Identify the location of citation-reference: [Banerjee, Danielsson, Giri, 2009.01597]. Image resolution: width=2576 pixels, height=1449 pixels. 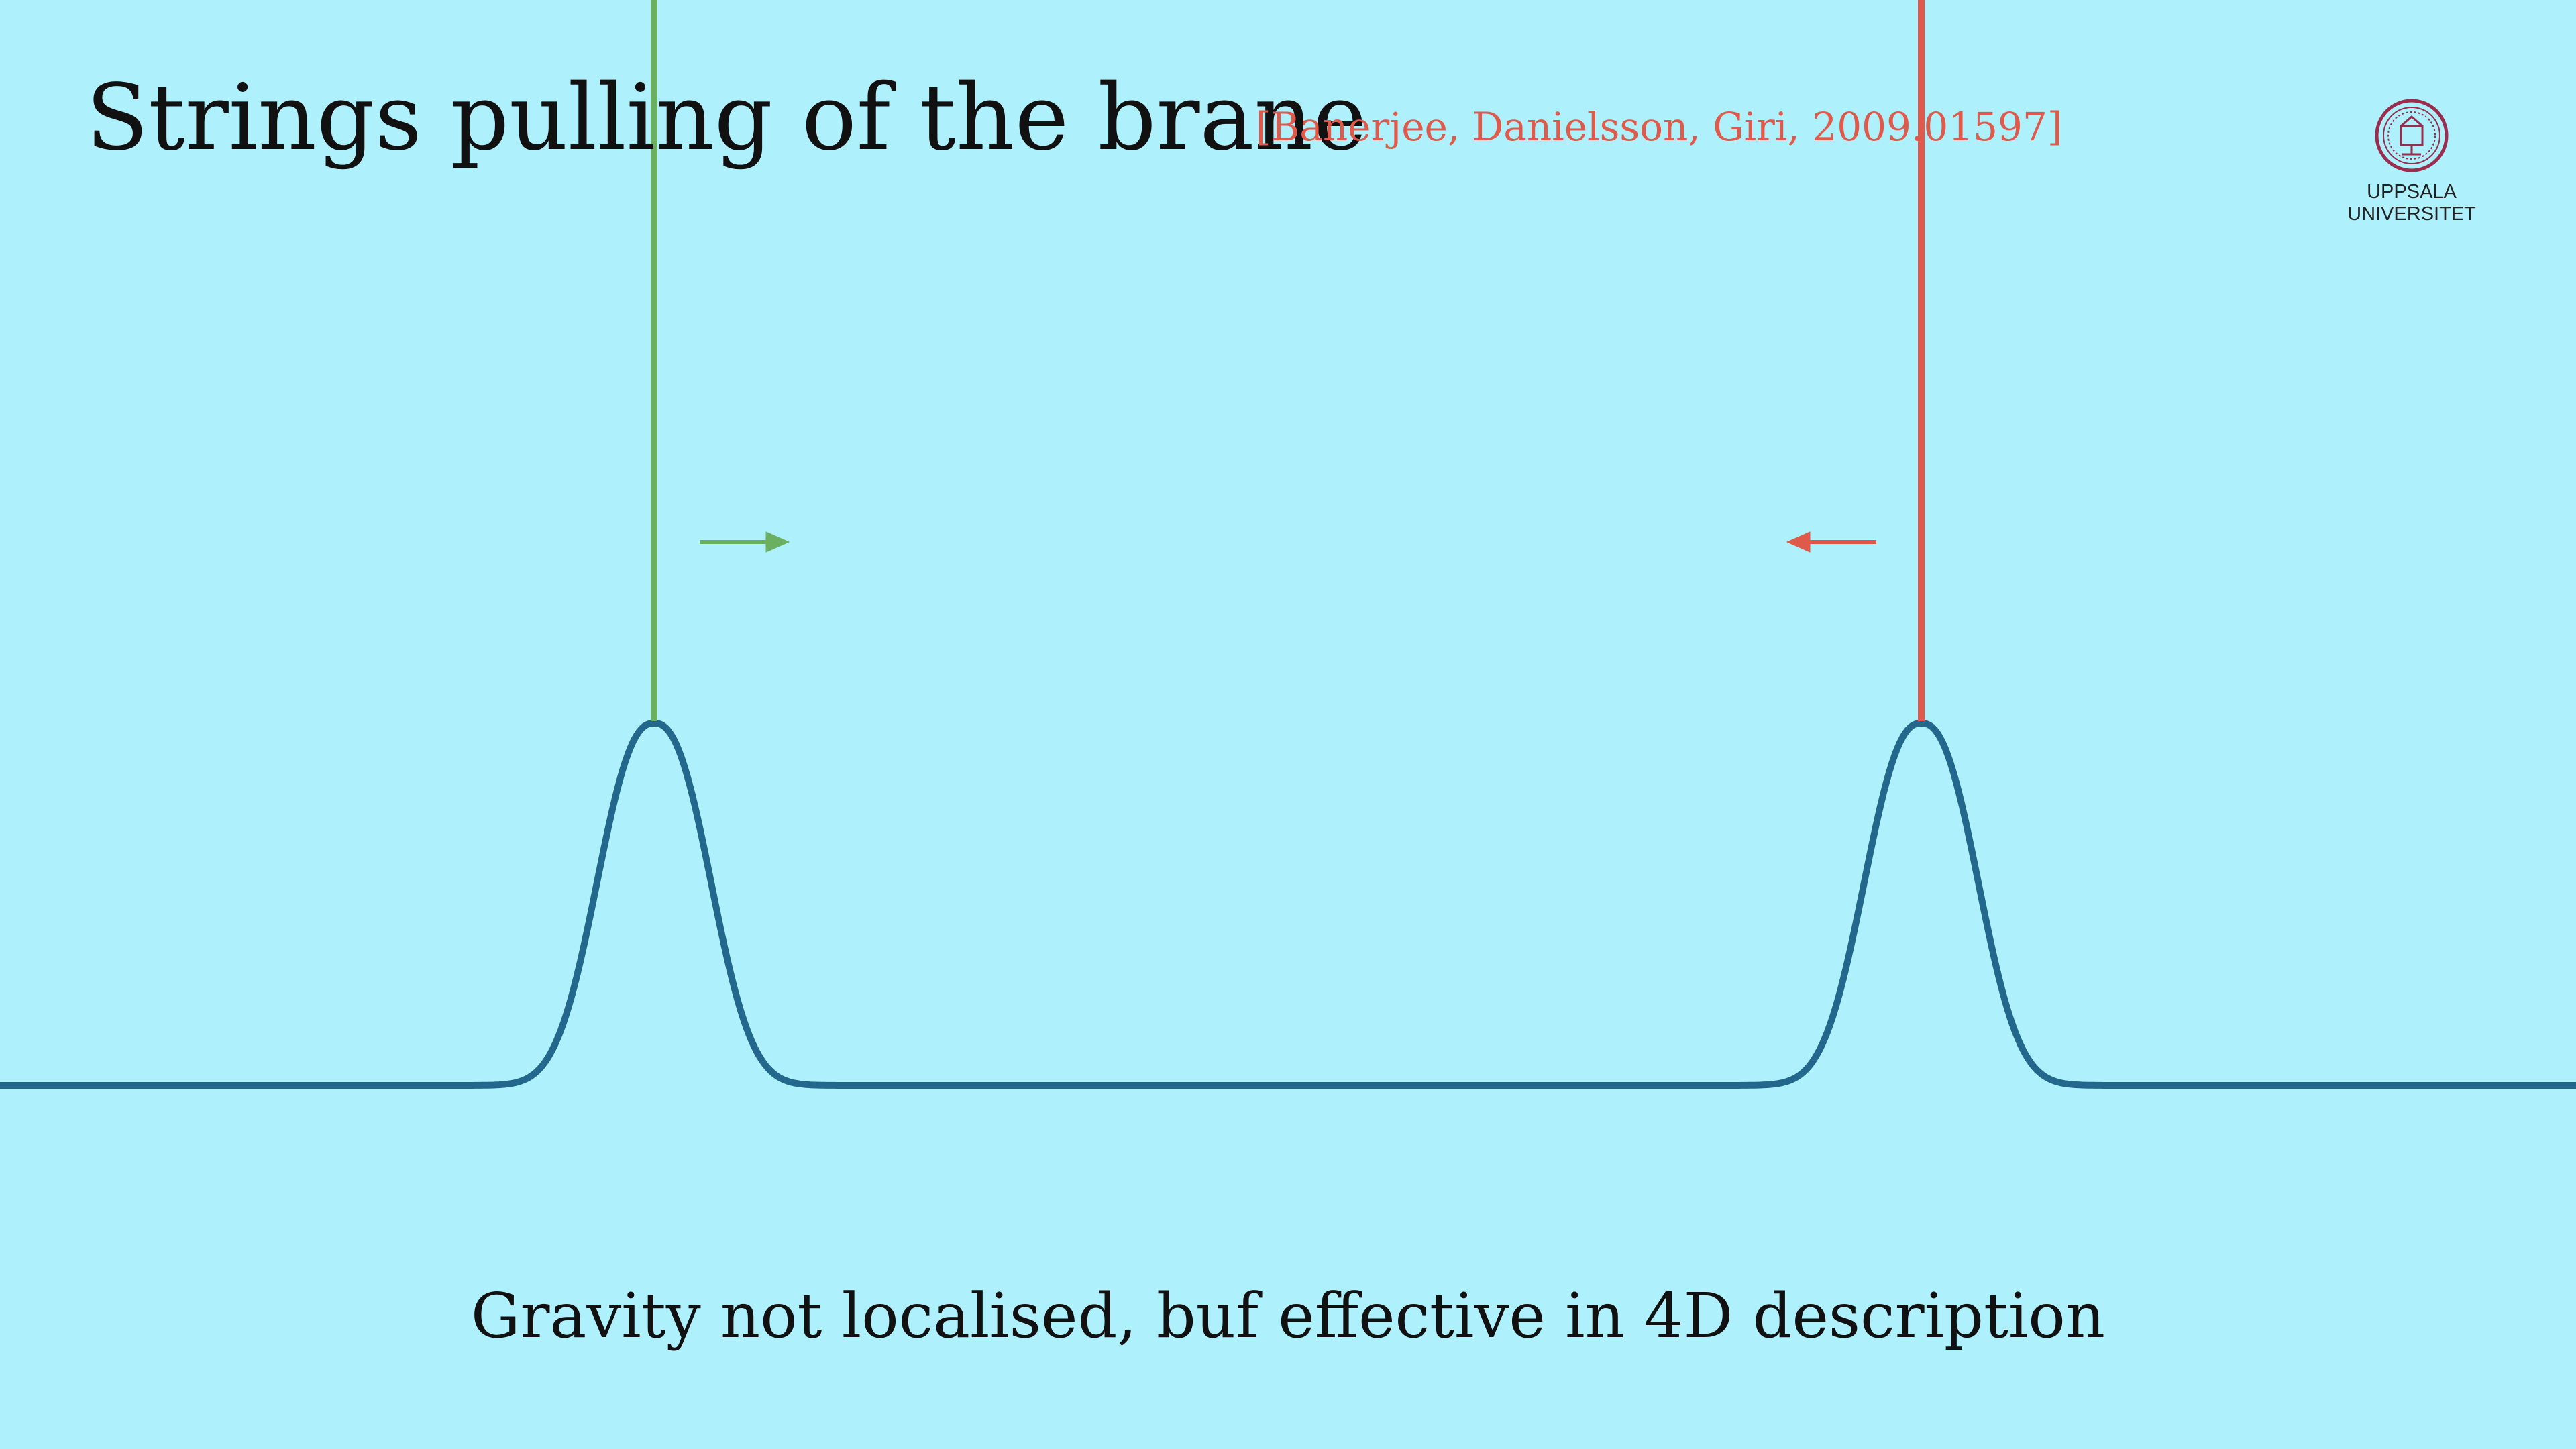
(1659, 127).